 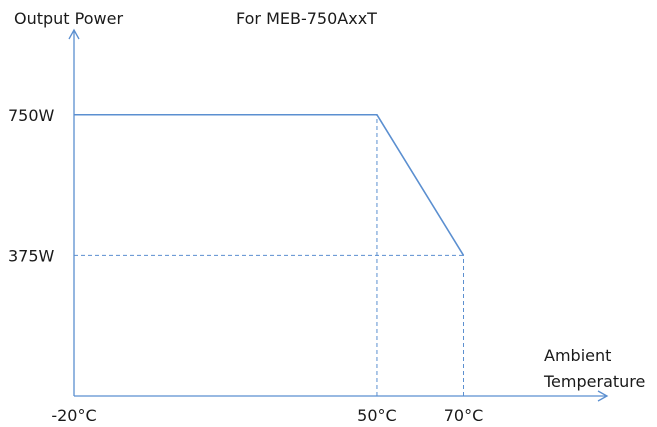 What do you see at coordinates (73, 415) in the screenshot?
I see `x-tick-label: -20°C` at bounding box center [73, 415].